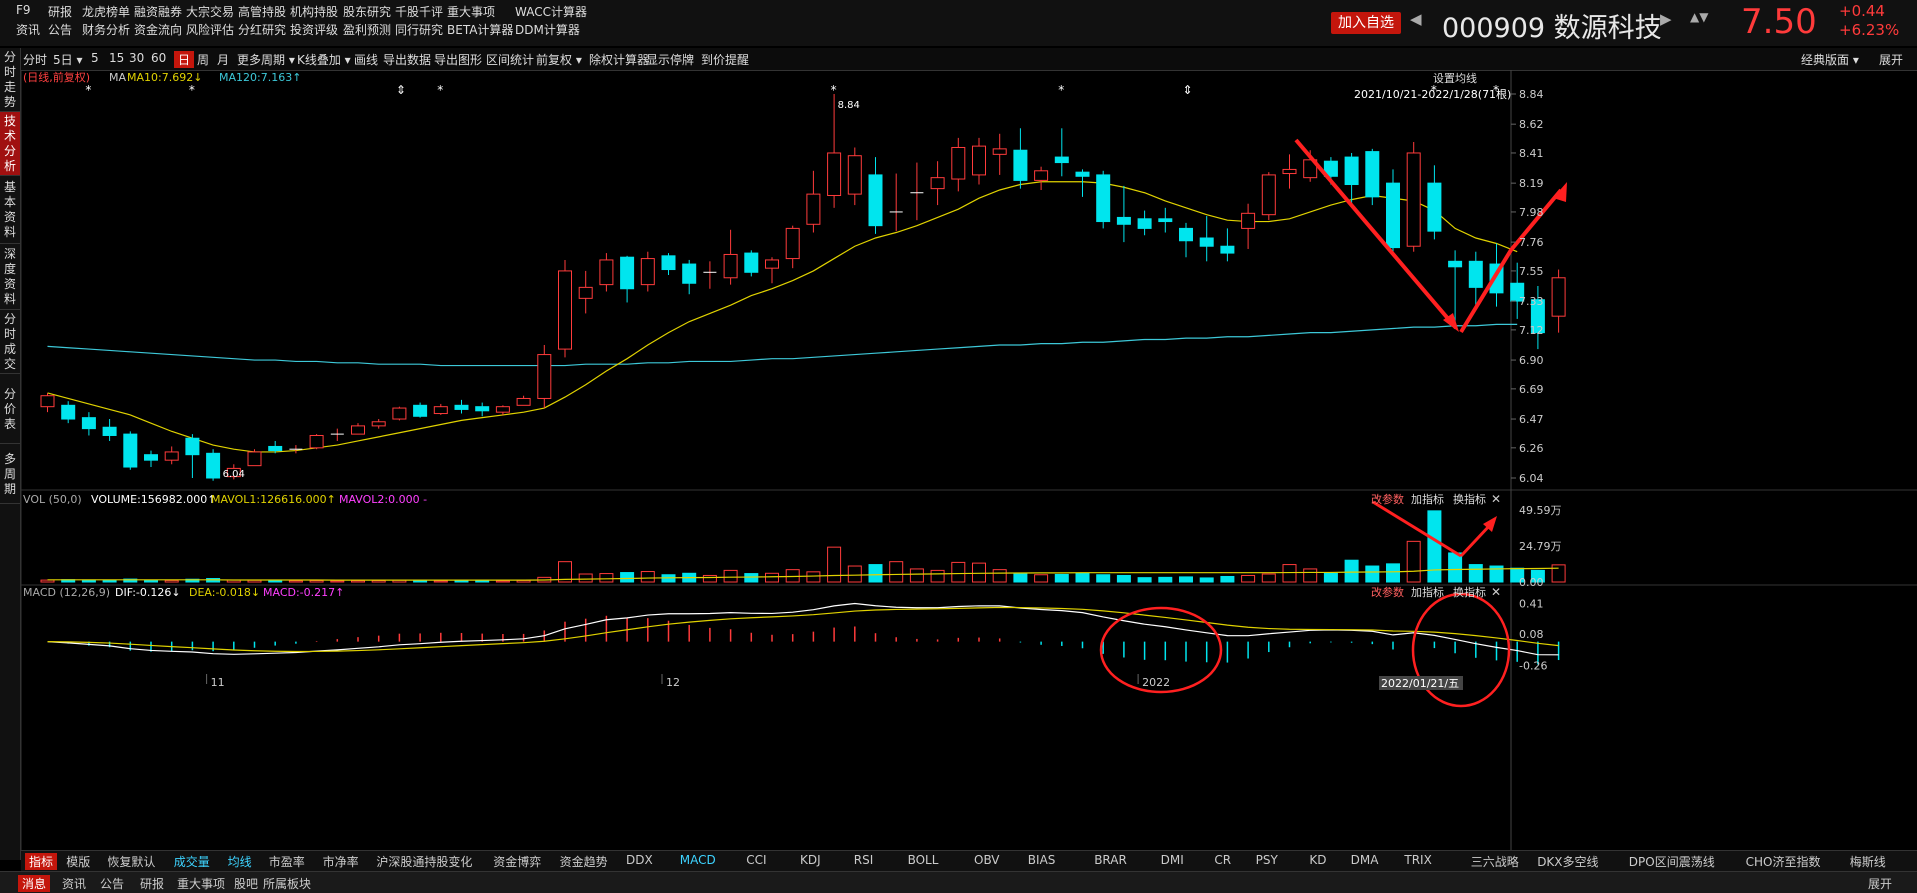  I want to click on news-tab: 股吧, so click(246, 884).